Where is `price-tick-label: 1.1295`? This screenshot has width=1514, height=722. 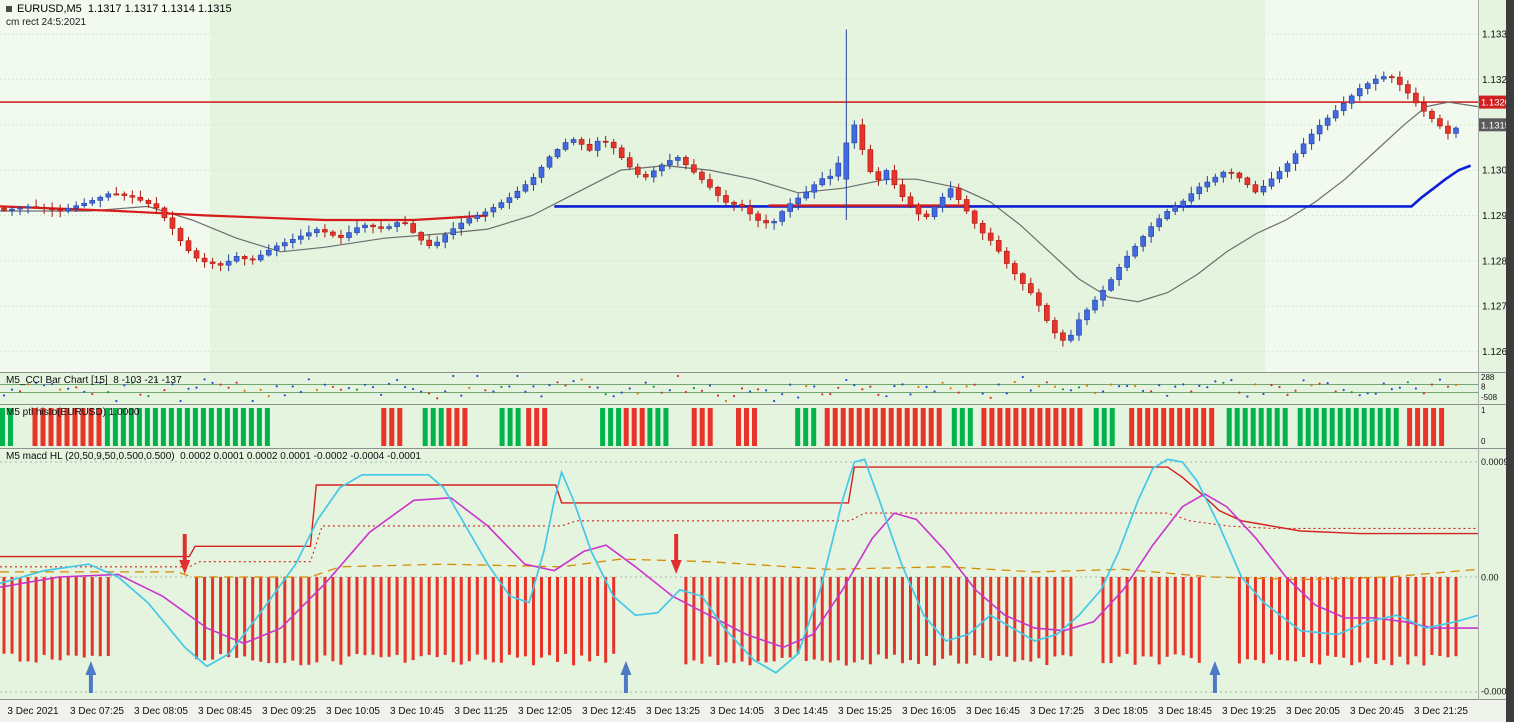
price-tick-label: 1.1295 is located at coordinates (1497, 216).